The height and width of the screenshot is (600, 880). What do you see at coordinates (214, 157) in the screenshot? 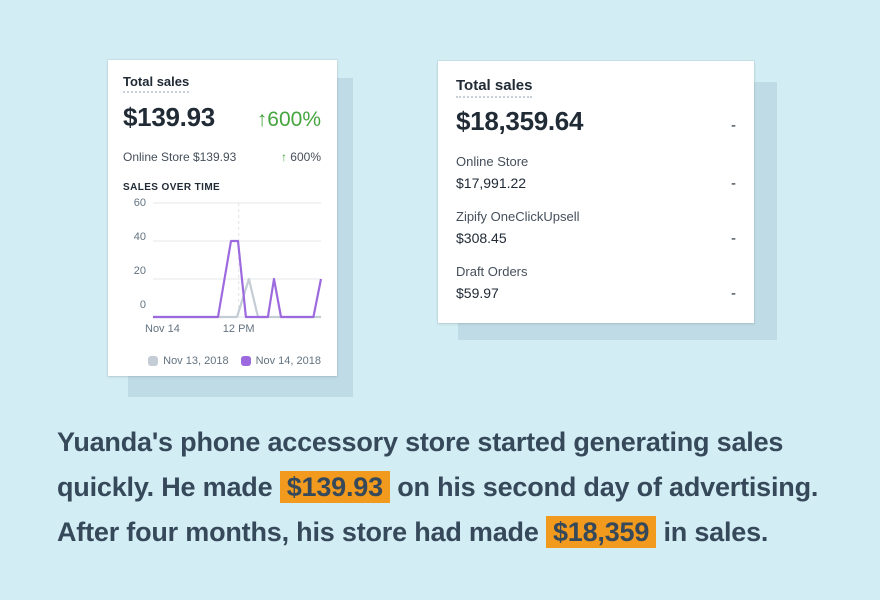
I see `channel-value: $139.93` at bounding box center [214, 157].